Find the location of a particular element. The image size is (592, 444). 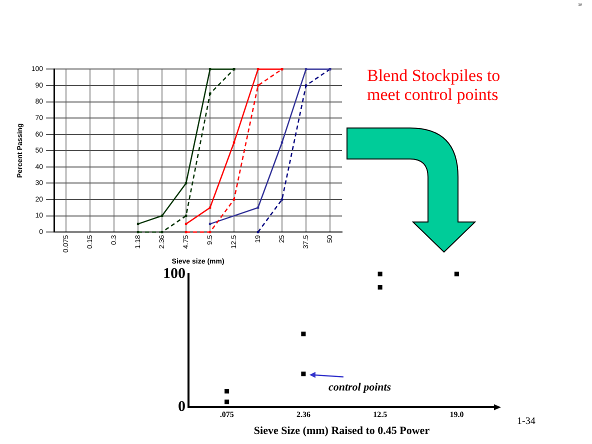

annotation: control points is located at coordinates (360, 388).